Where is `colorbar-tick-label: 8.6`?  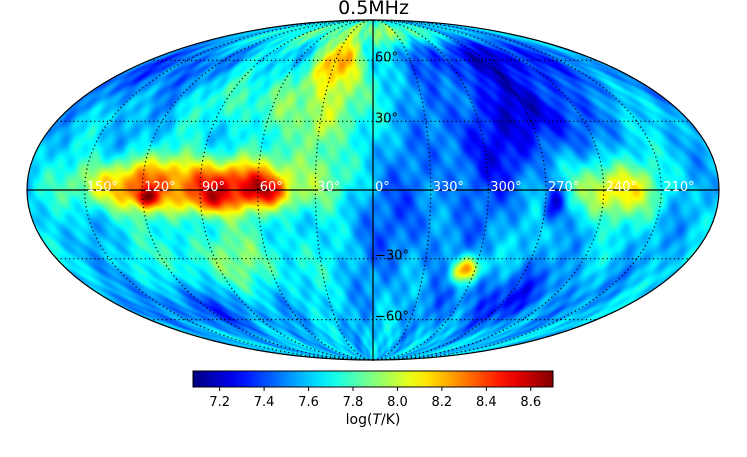 colorbar-tick-label: 8.6 is located at coordinates (530, 402).